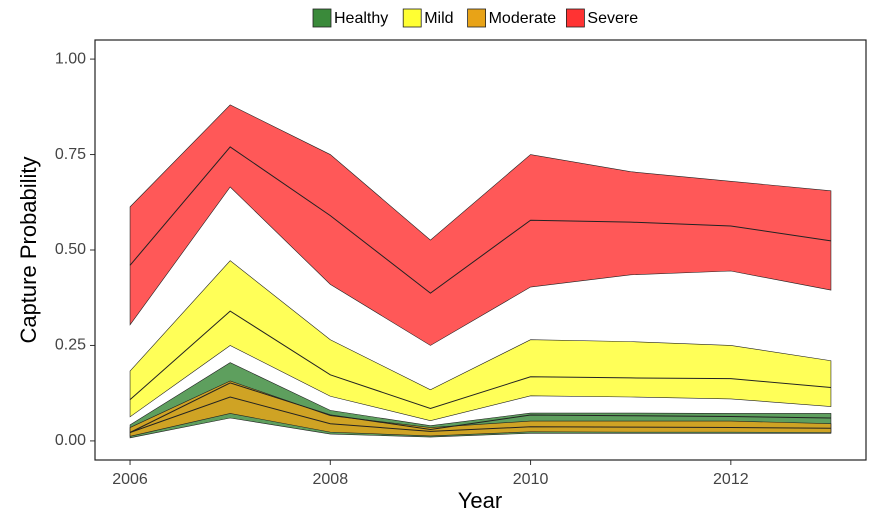  Describe the element at coordinates (361, 18) in the screenshot. I see `legend-label: Healthy` at that location.